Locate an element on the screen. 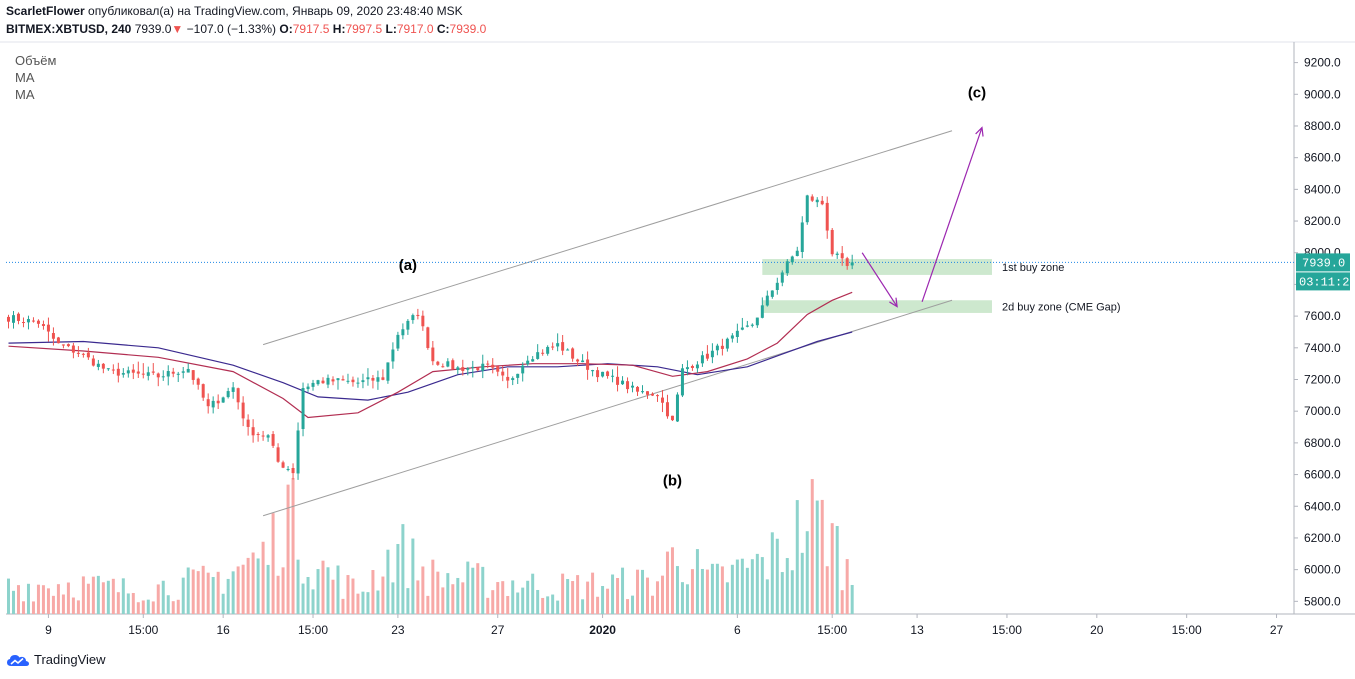 Image resolution: width=1355 pixels, height=679 pixels. author-name: ScarletFlower is located at coordinates (45, 11).